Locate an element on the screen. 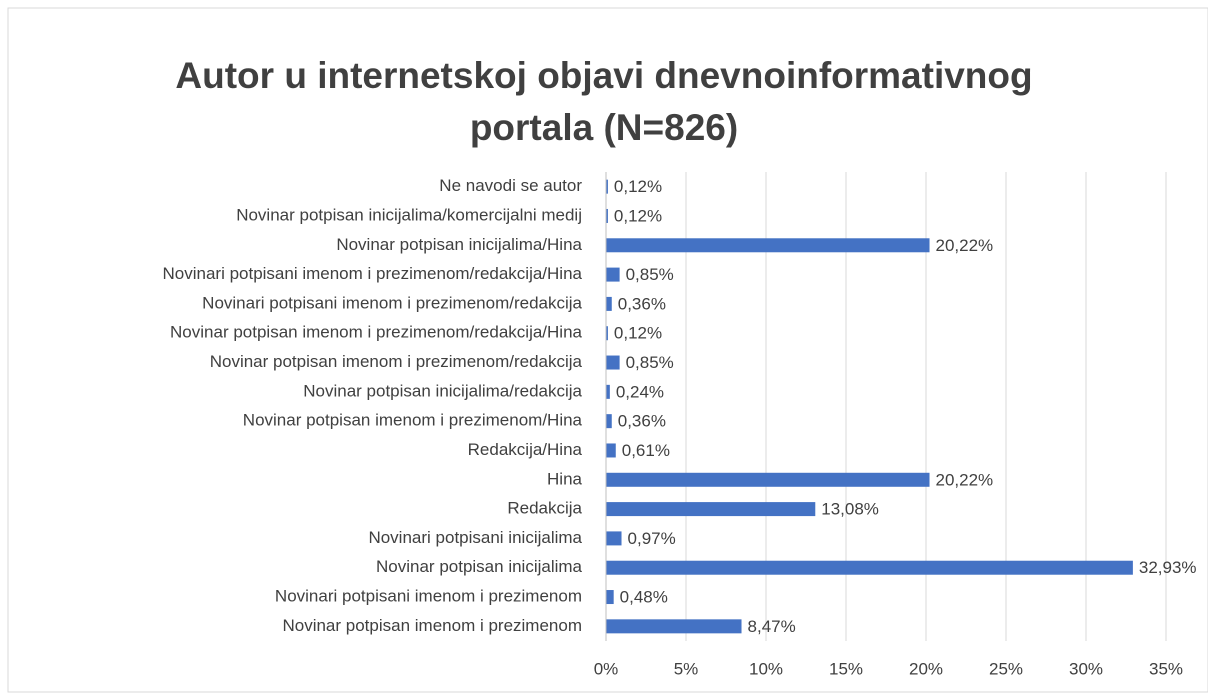  y-tick-label: Novinari potpisani inicijalima is located at coordinates (475, 537).